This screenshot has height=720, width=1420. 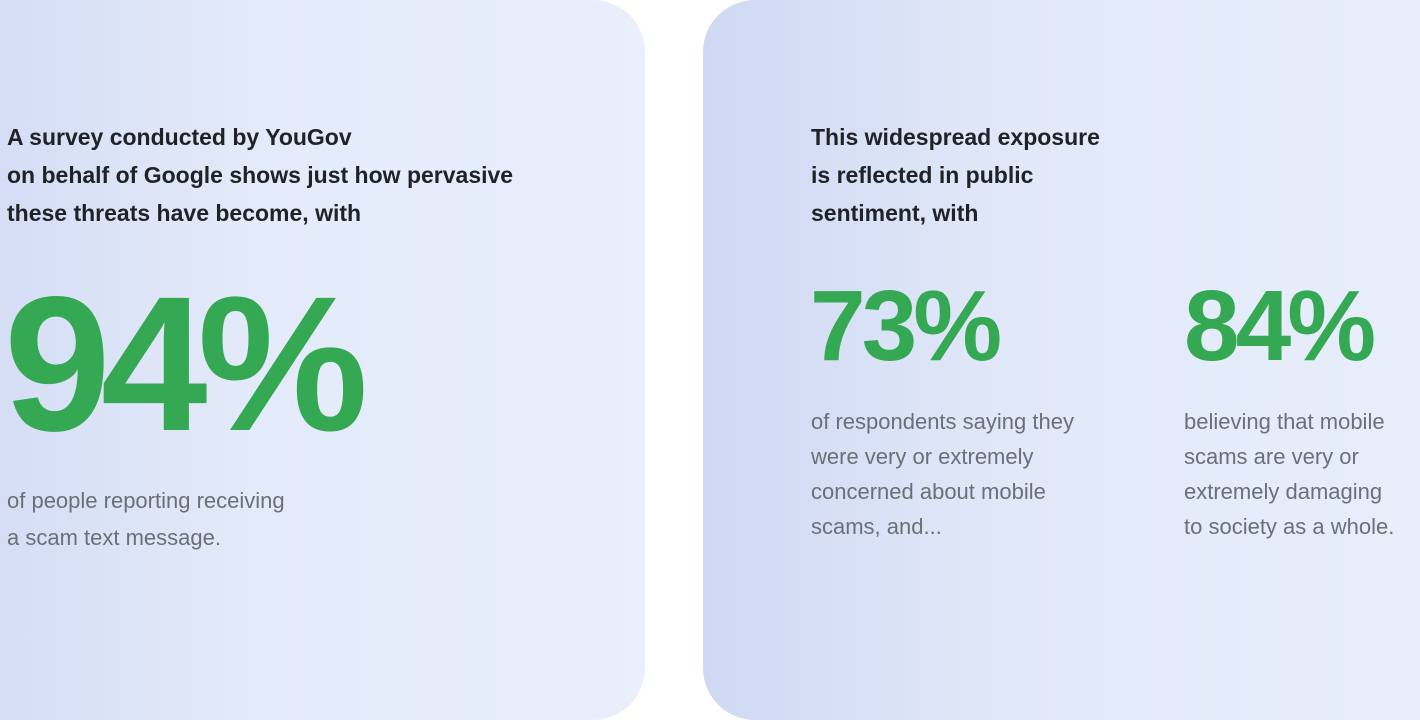 I want to click on heading-line: these threats have become, with, so click(x=184, y=213).